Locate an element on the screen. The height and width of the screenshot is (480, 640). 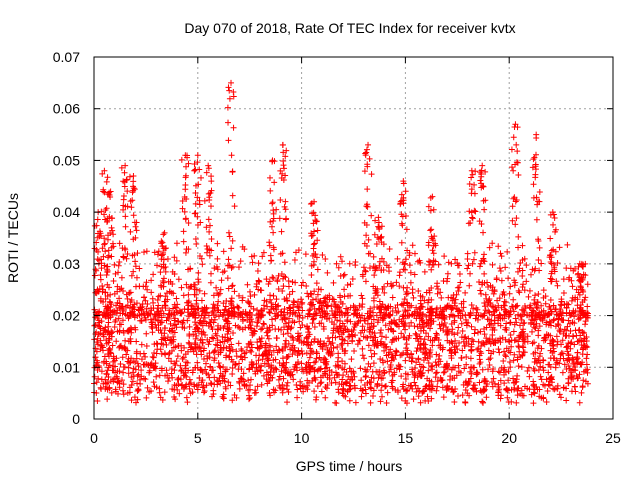
y-tick-label: 0.03 is located at coordinates (66, 264).